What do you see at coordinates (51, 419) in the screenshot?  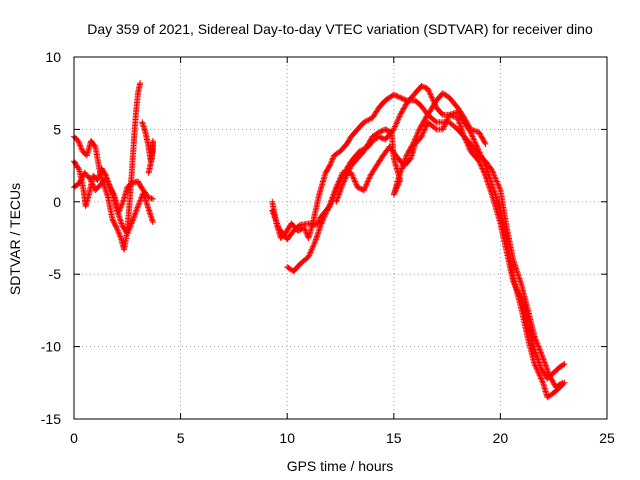 I see `y-tick-label: -15` at bounding box center [51, 419].